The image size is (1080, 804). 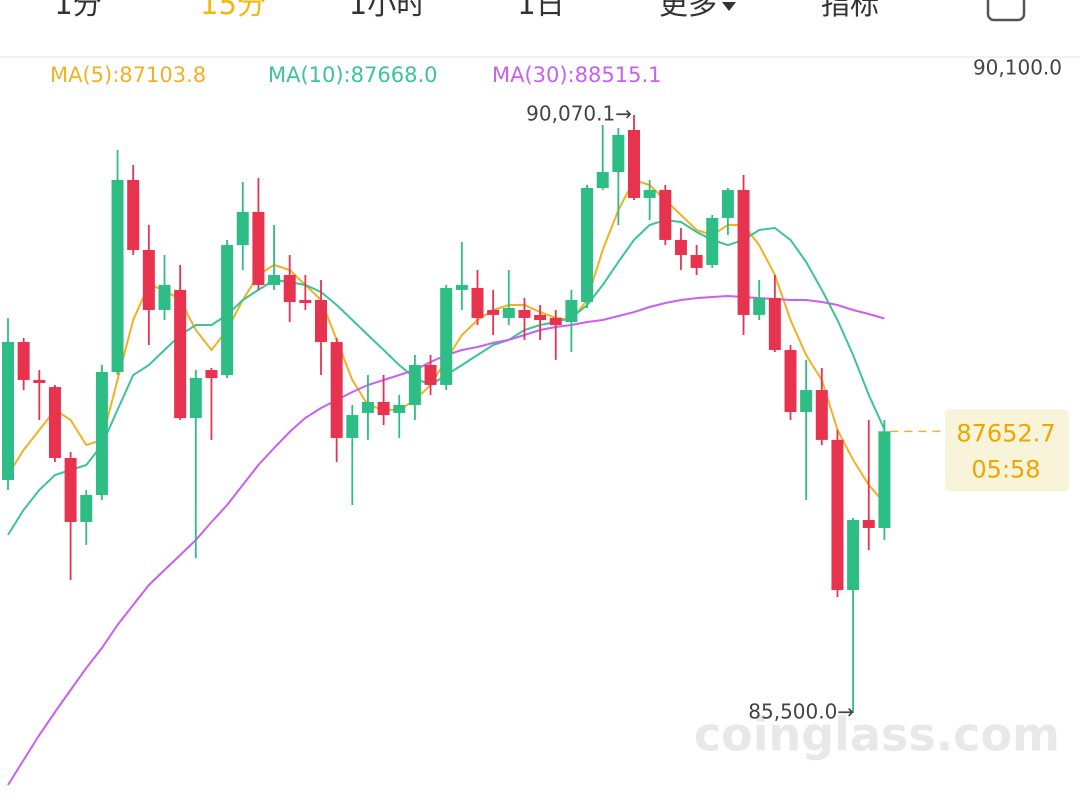 What do you see at coordinates (77, 10) in the screenshot?
I see `tab: 1分` at bounding box center [77, 10].